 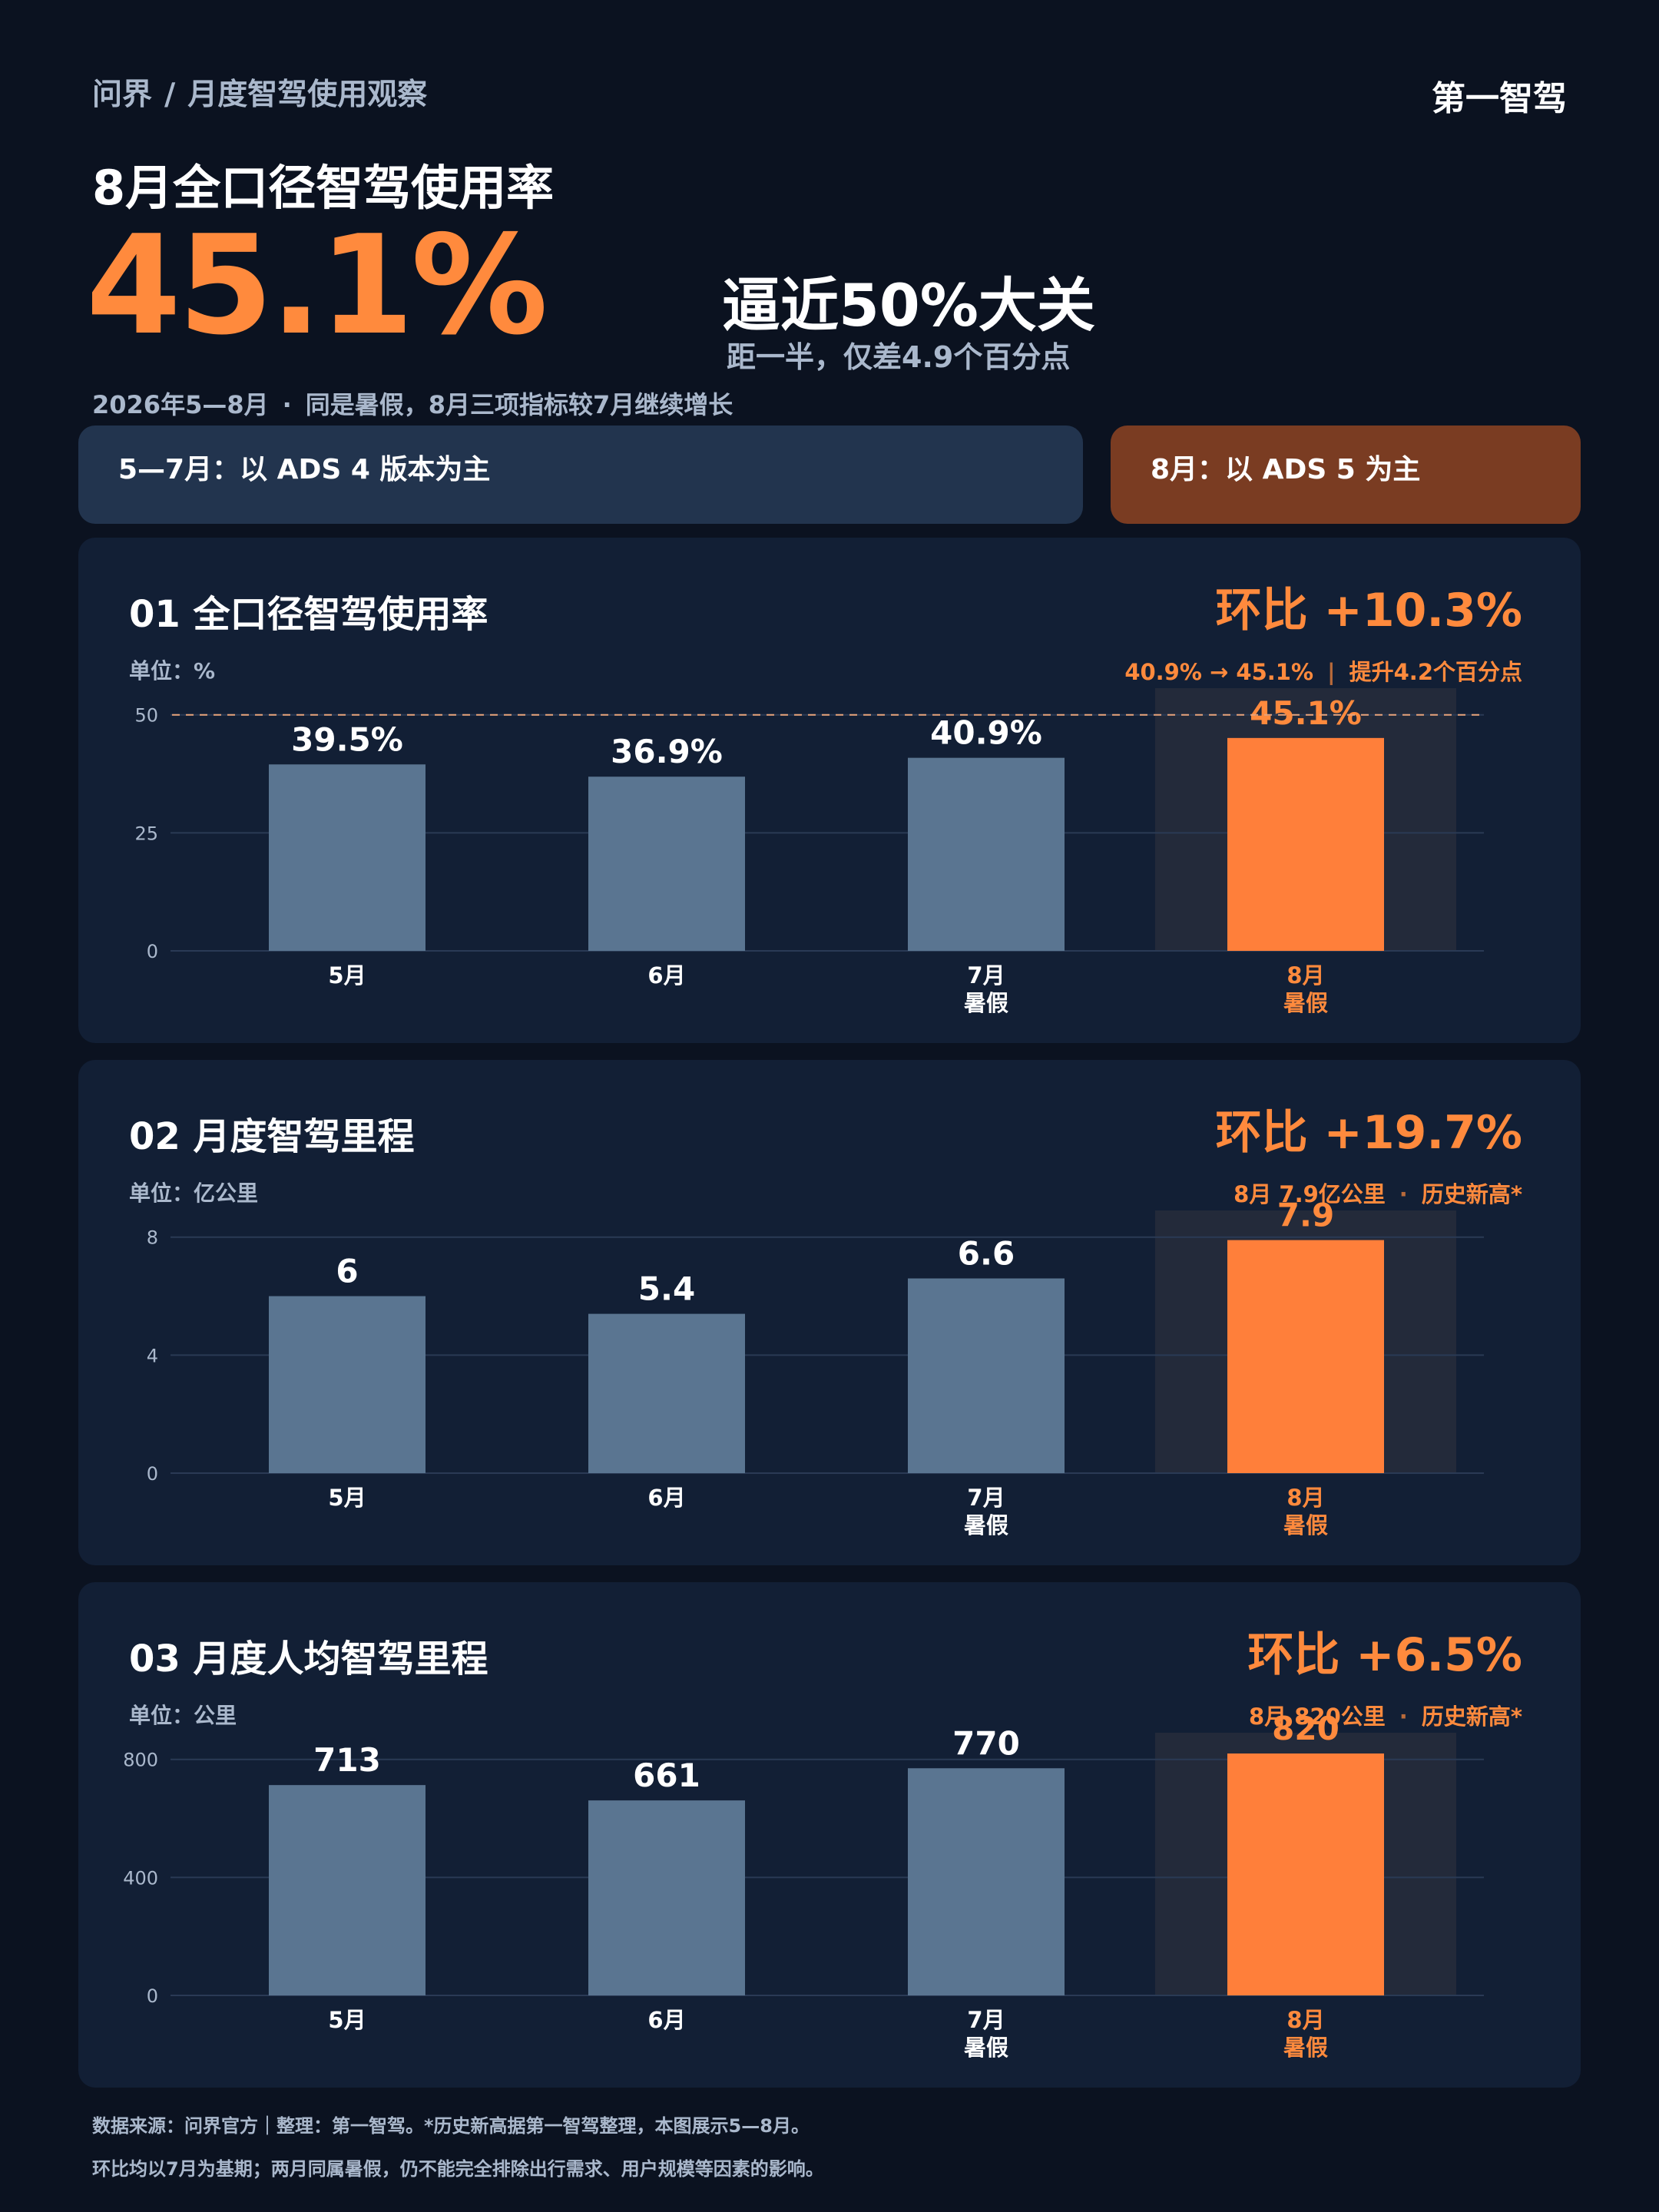 What do you see at coordinates (667, 1289) in the screenshot?
I see `data-label: 5.4` at bounding box center [667, 1289].